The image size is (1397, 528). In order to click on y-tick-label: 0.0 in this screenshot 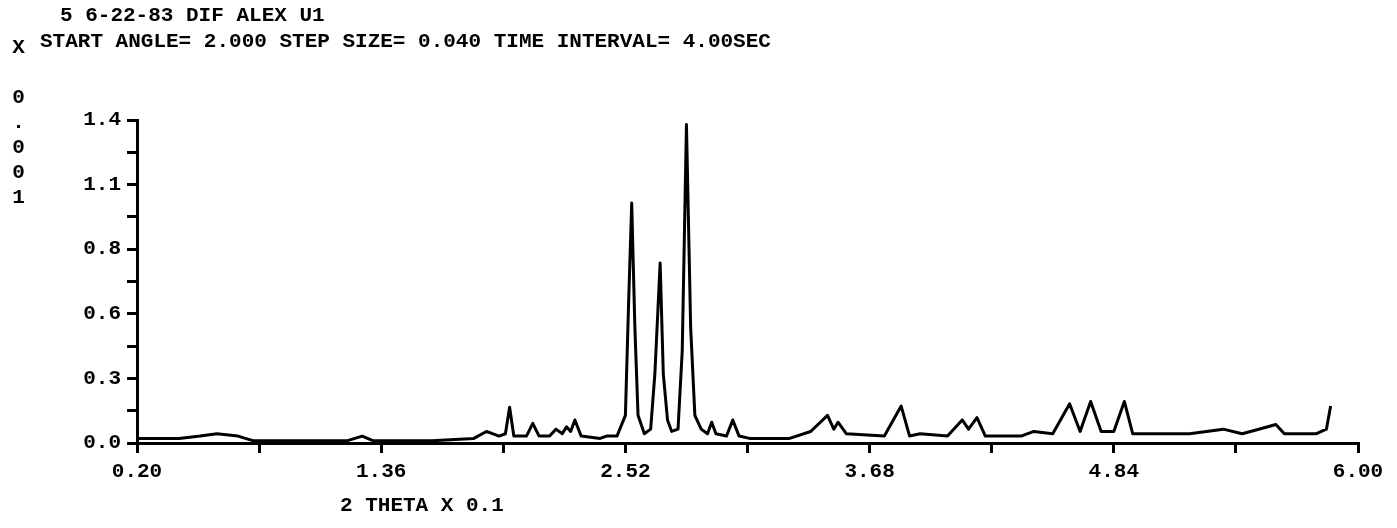, I will do `click(102, 443)`.